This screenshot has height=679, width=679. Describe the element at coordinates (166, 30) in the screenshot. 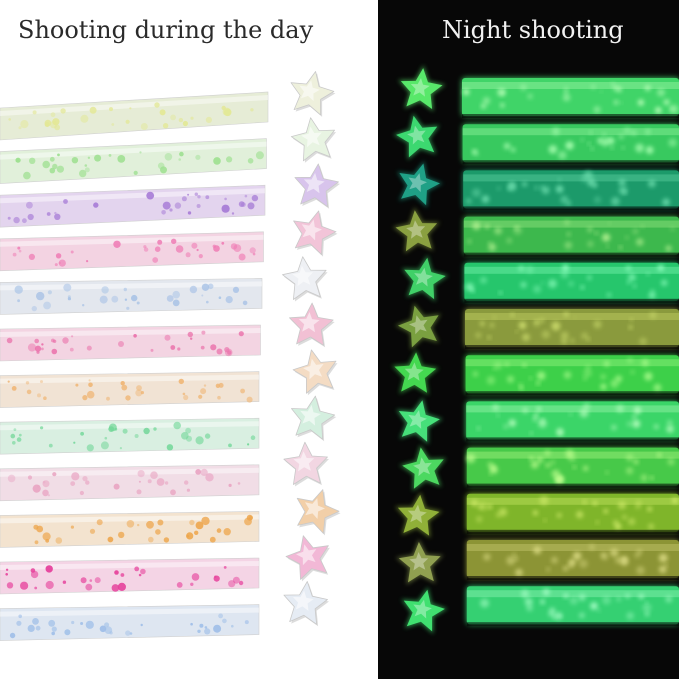

I see `day-panel-title: Shooting during the day` at that location.